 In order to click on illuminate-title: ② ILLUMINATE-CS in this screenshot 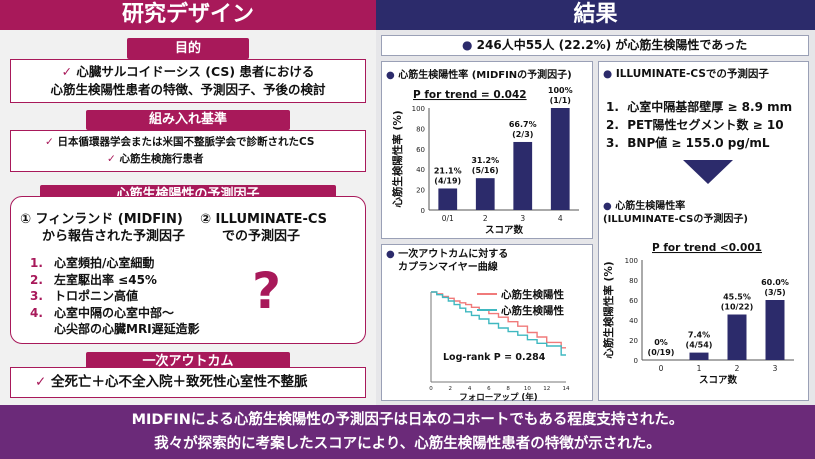, I will do `click(264, 219)`.